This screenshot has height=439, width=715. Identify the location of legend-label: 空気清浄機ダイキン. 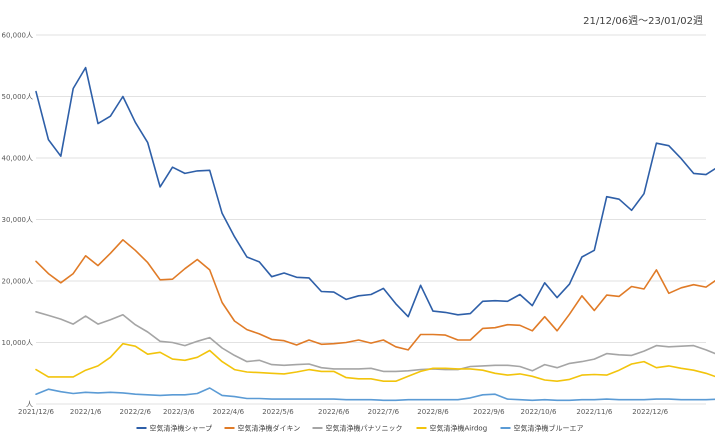
(269, 428).